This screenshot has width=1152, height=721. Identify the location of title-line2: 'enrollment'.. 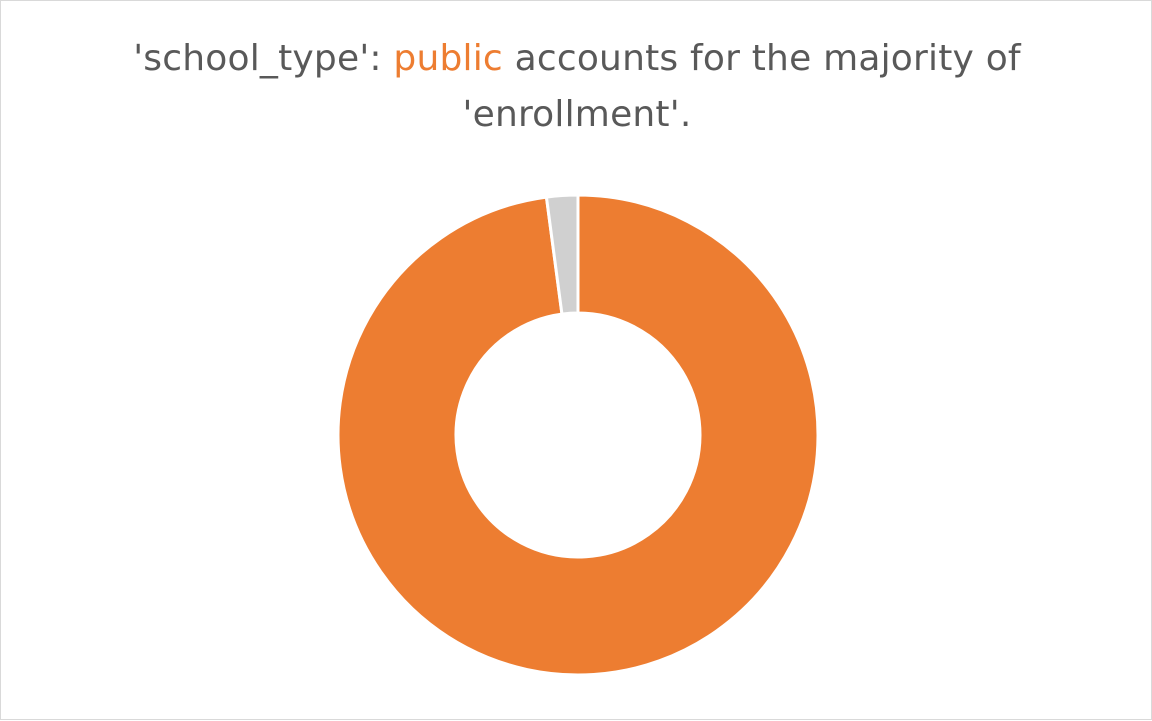
(577, 114).